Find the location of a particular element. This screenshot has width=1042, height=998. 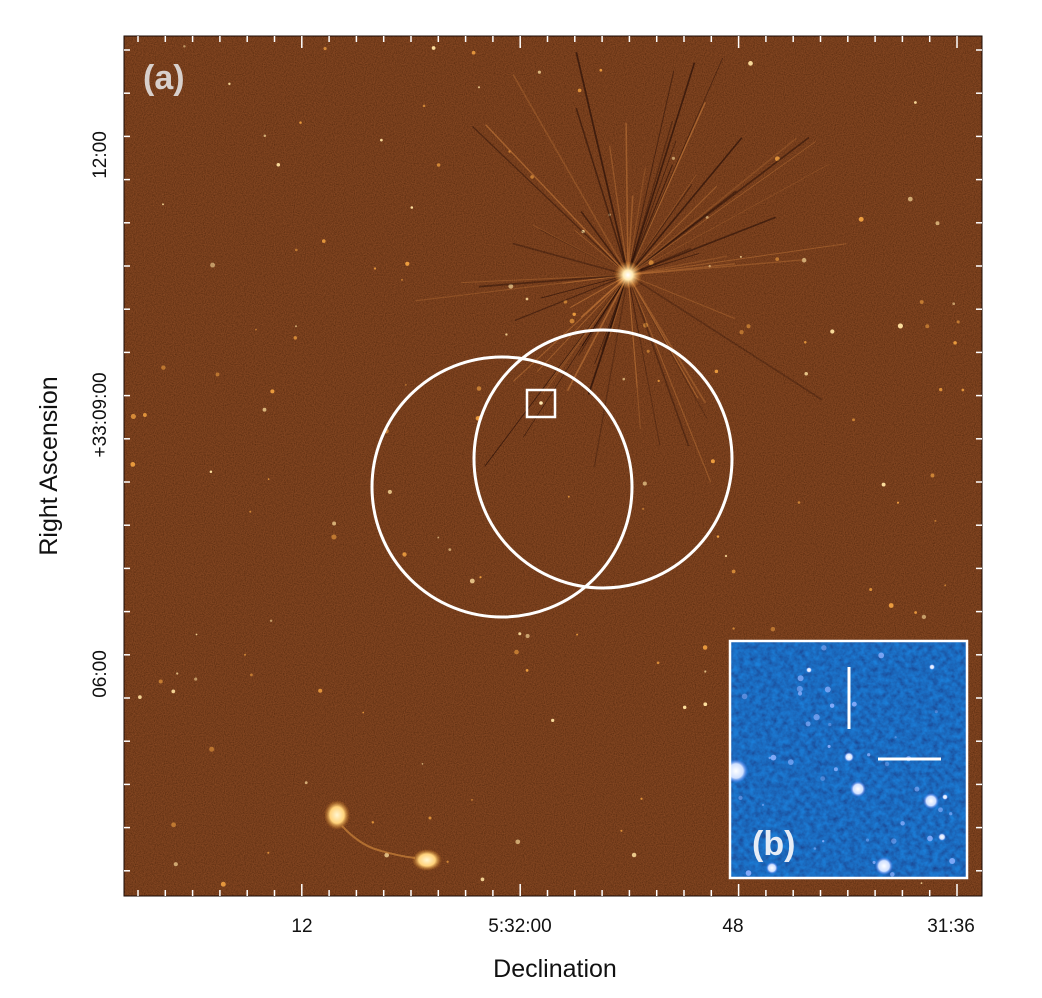

y-tick-label: 06:00 is located at coordinates (100, 674).